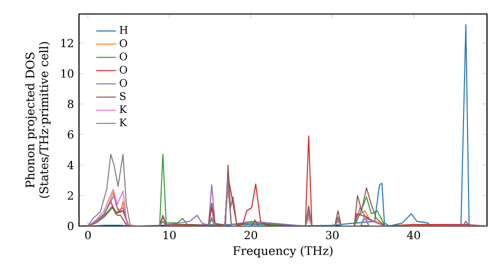  Describe the element at coordinates (71, 104) in the screenshot. I see `y-tick-label: 8` at that location.